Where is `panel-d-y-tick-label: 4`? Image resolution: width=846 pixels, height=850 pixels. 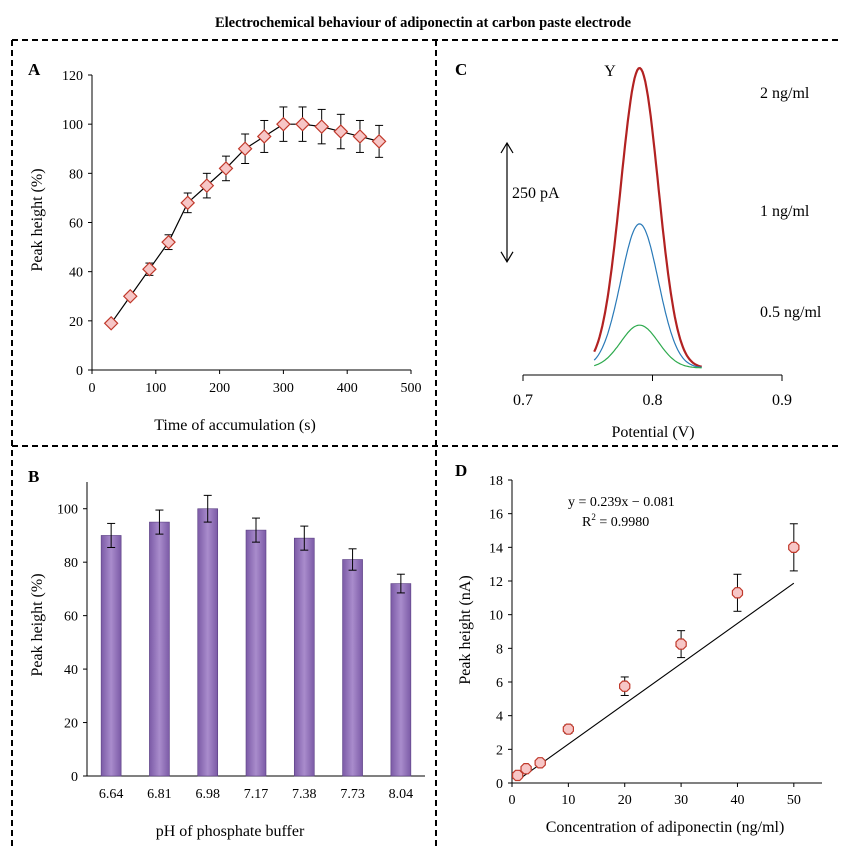
panel-d-y-tick-label: 4 is located at coordinates (499, 717).